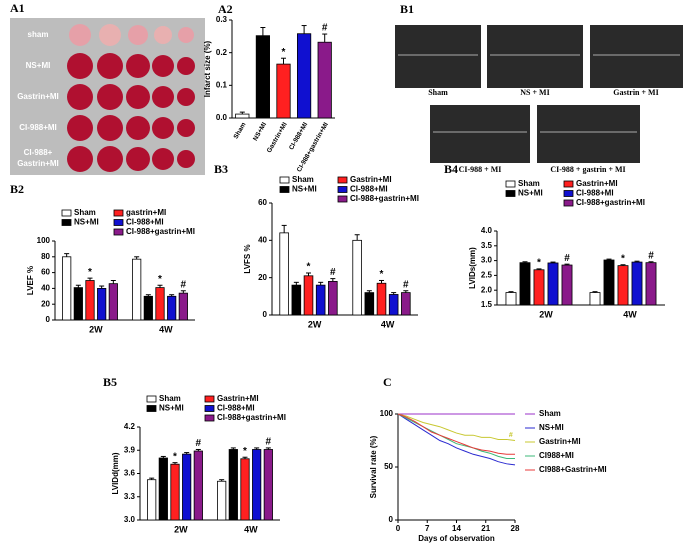 The height and width of the screenshot is (543, 685). What do you see at coordinates (17, 189) in the screenshot?
I see `panel-label: B2` at bounding box center [17, 189].